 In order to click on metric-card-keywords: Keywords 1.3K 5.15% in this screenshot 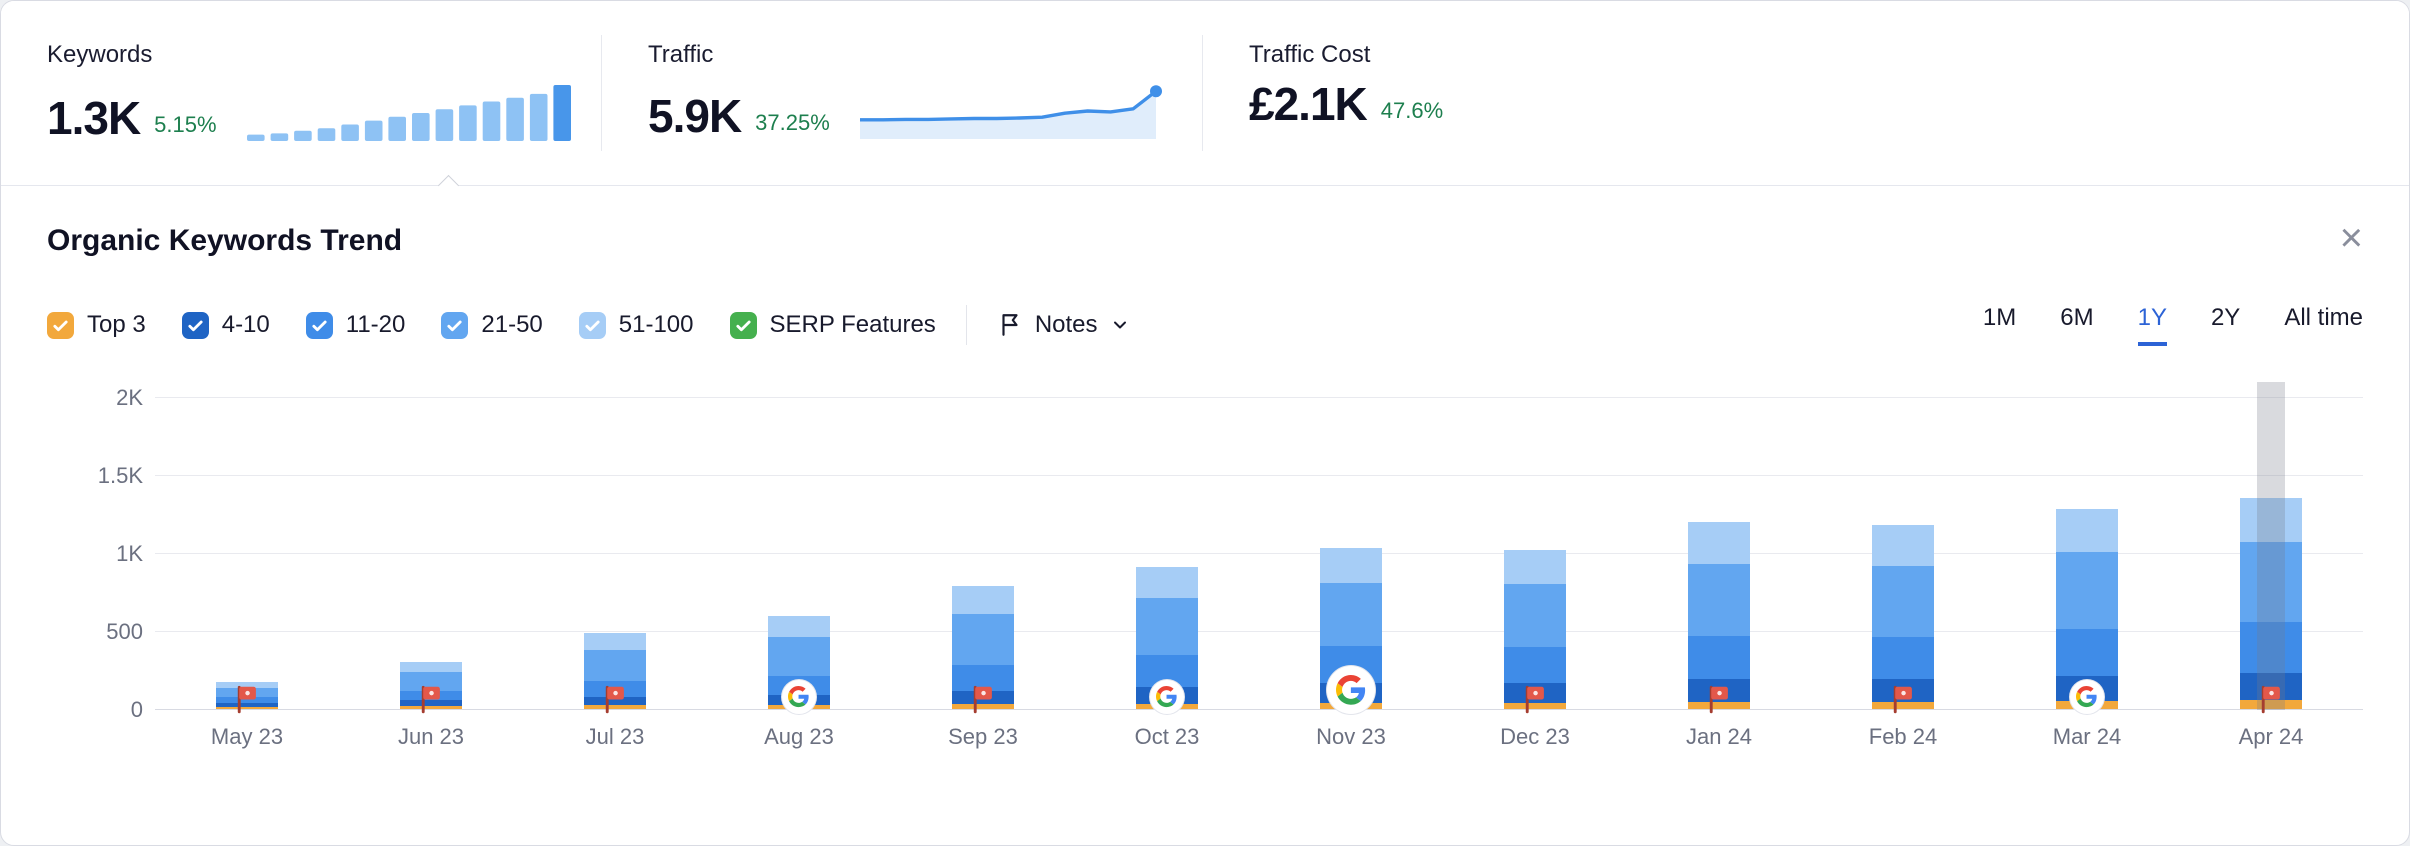, I will do `click(301, 93)`.